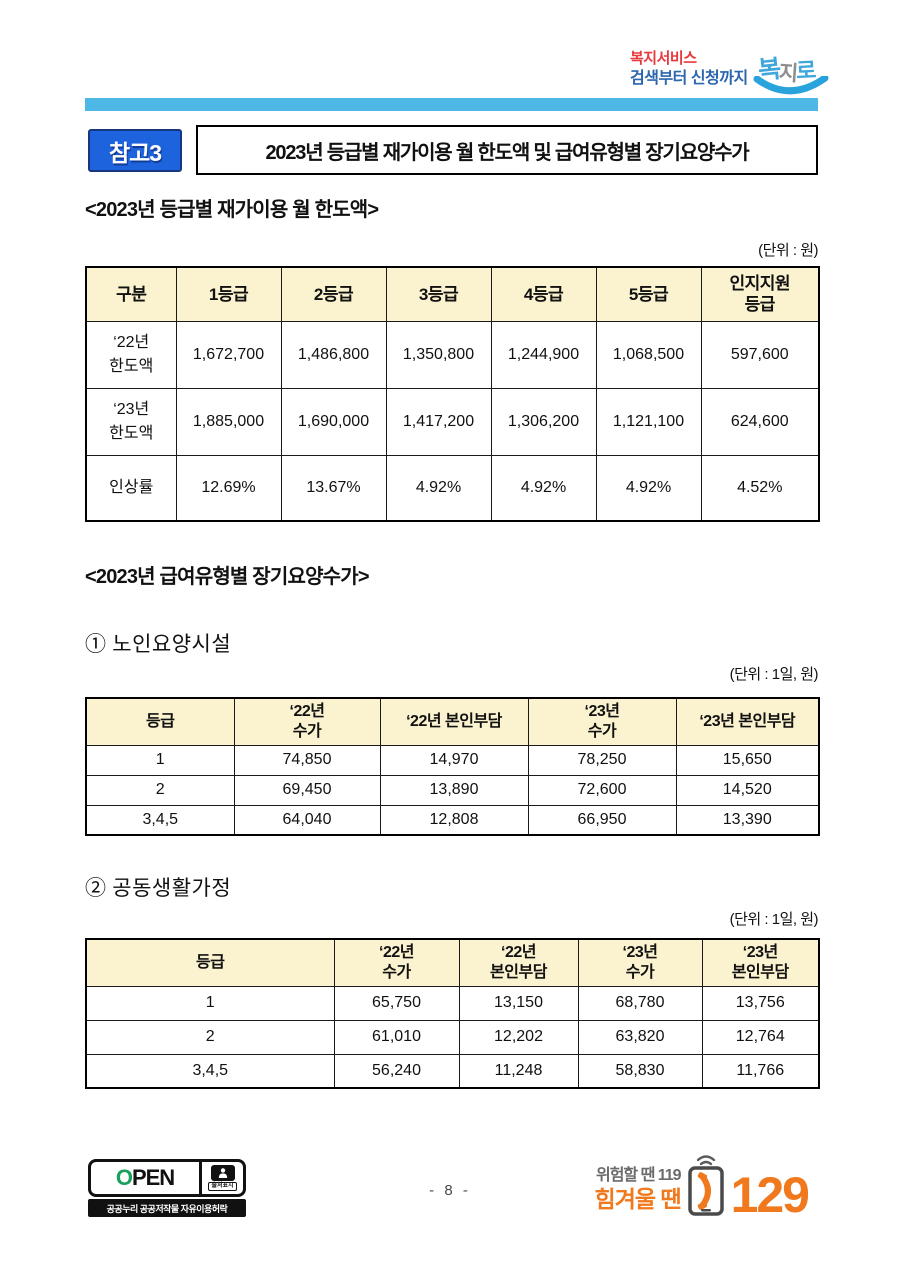 This screenshot has height=1272, width=900. I want to click on open-logo-pen: PEN, so click(153, 1177).